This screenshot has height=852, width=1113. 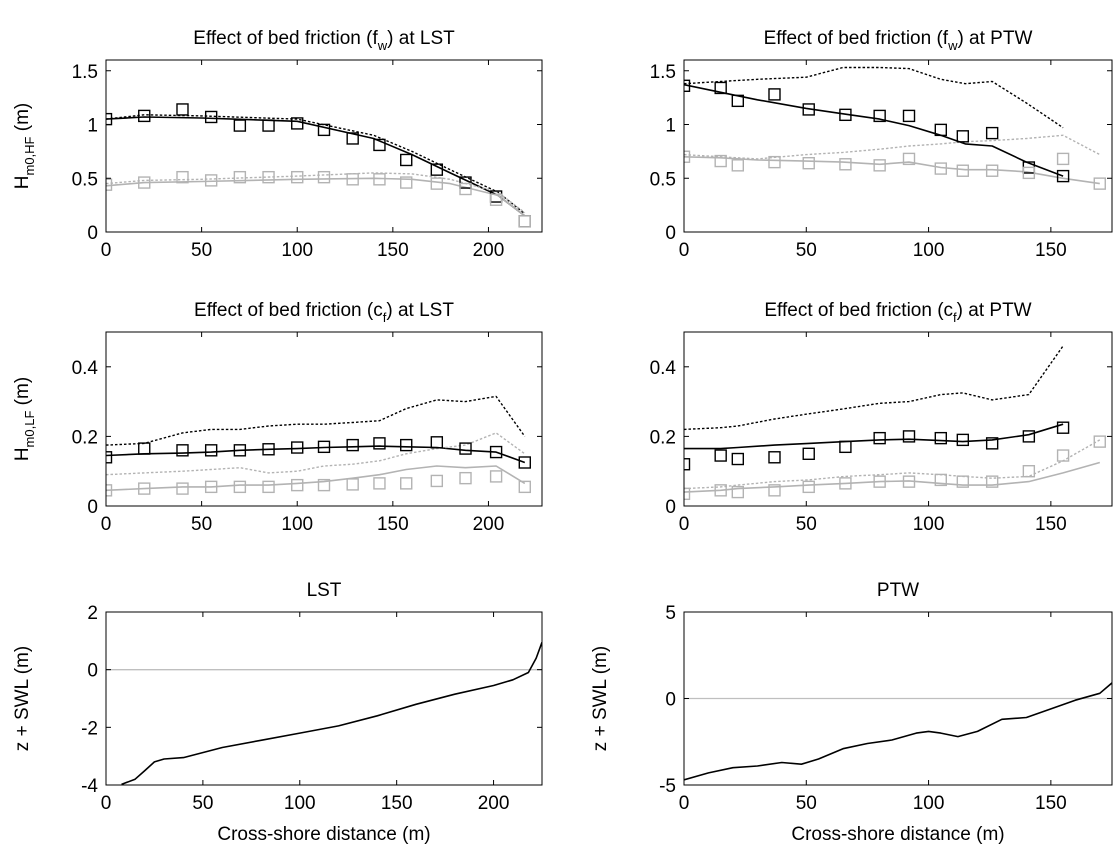 What do you see at coordinates (24, 146) in the screenshot?
I see `y-axis-label: Hm0,HF (m)` at bounding box center [24, 146].